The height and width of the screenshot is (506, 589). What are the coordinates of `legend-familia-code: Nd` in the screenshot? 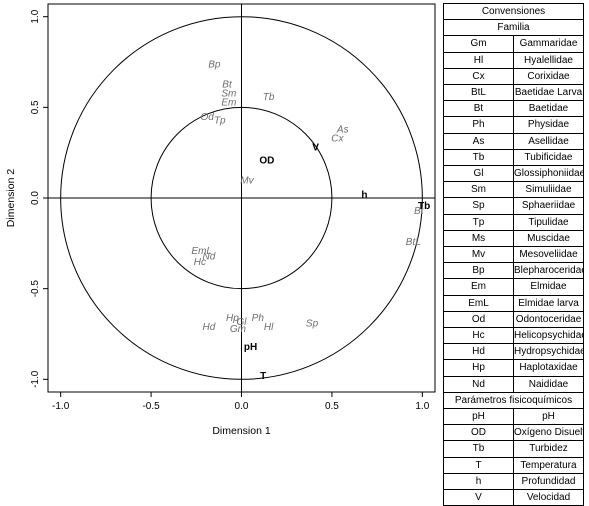 It's located at (478, 384).